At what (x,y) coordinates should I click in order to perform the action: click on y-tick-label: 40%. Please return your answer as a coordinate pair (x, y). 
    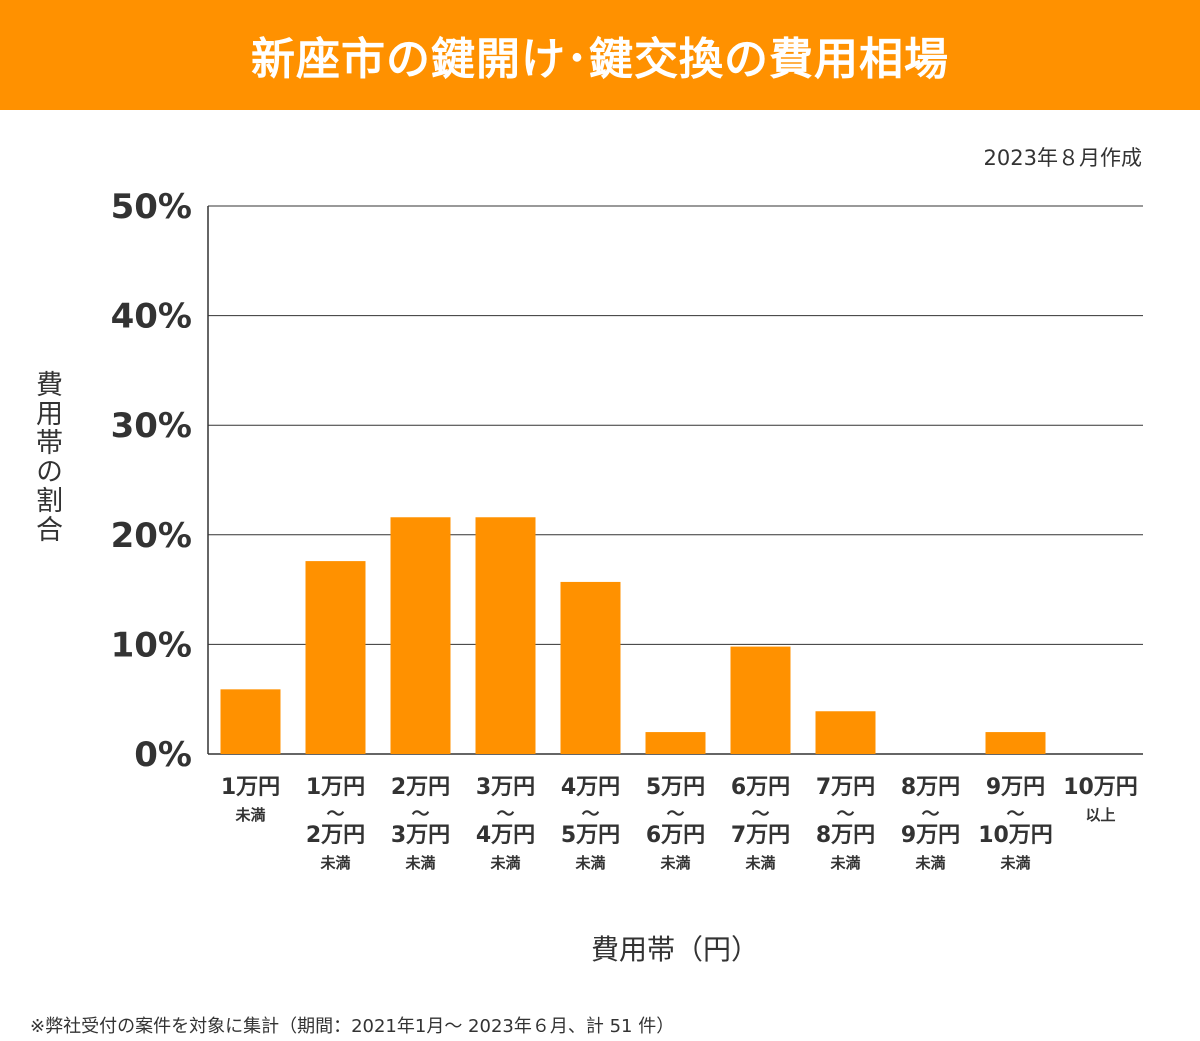
    Looking at the image, I should click on (151, 317).